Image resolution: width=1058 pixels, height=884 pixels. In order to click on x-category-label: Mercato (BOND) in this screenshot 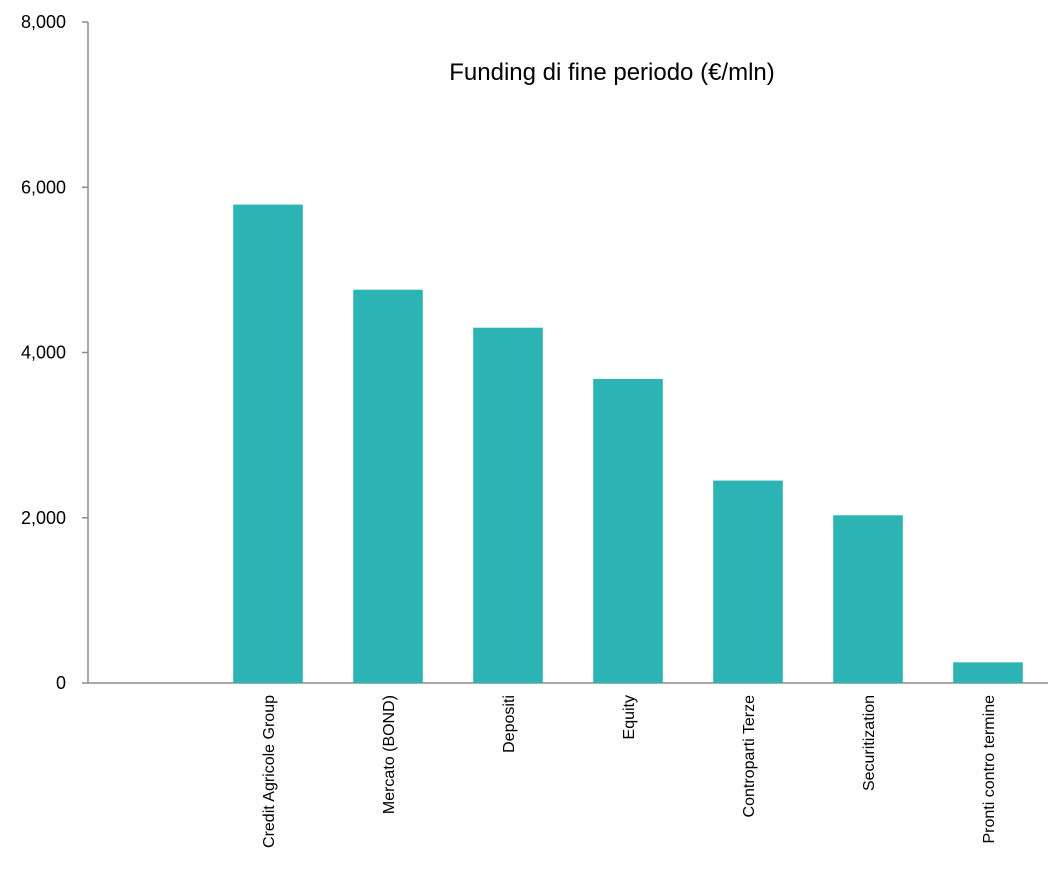, I will do `click(389, 754)`.